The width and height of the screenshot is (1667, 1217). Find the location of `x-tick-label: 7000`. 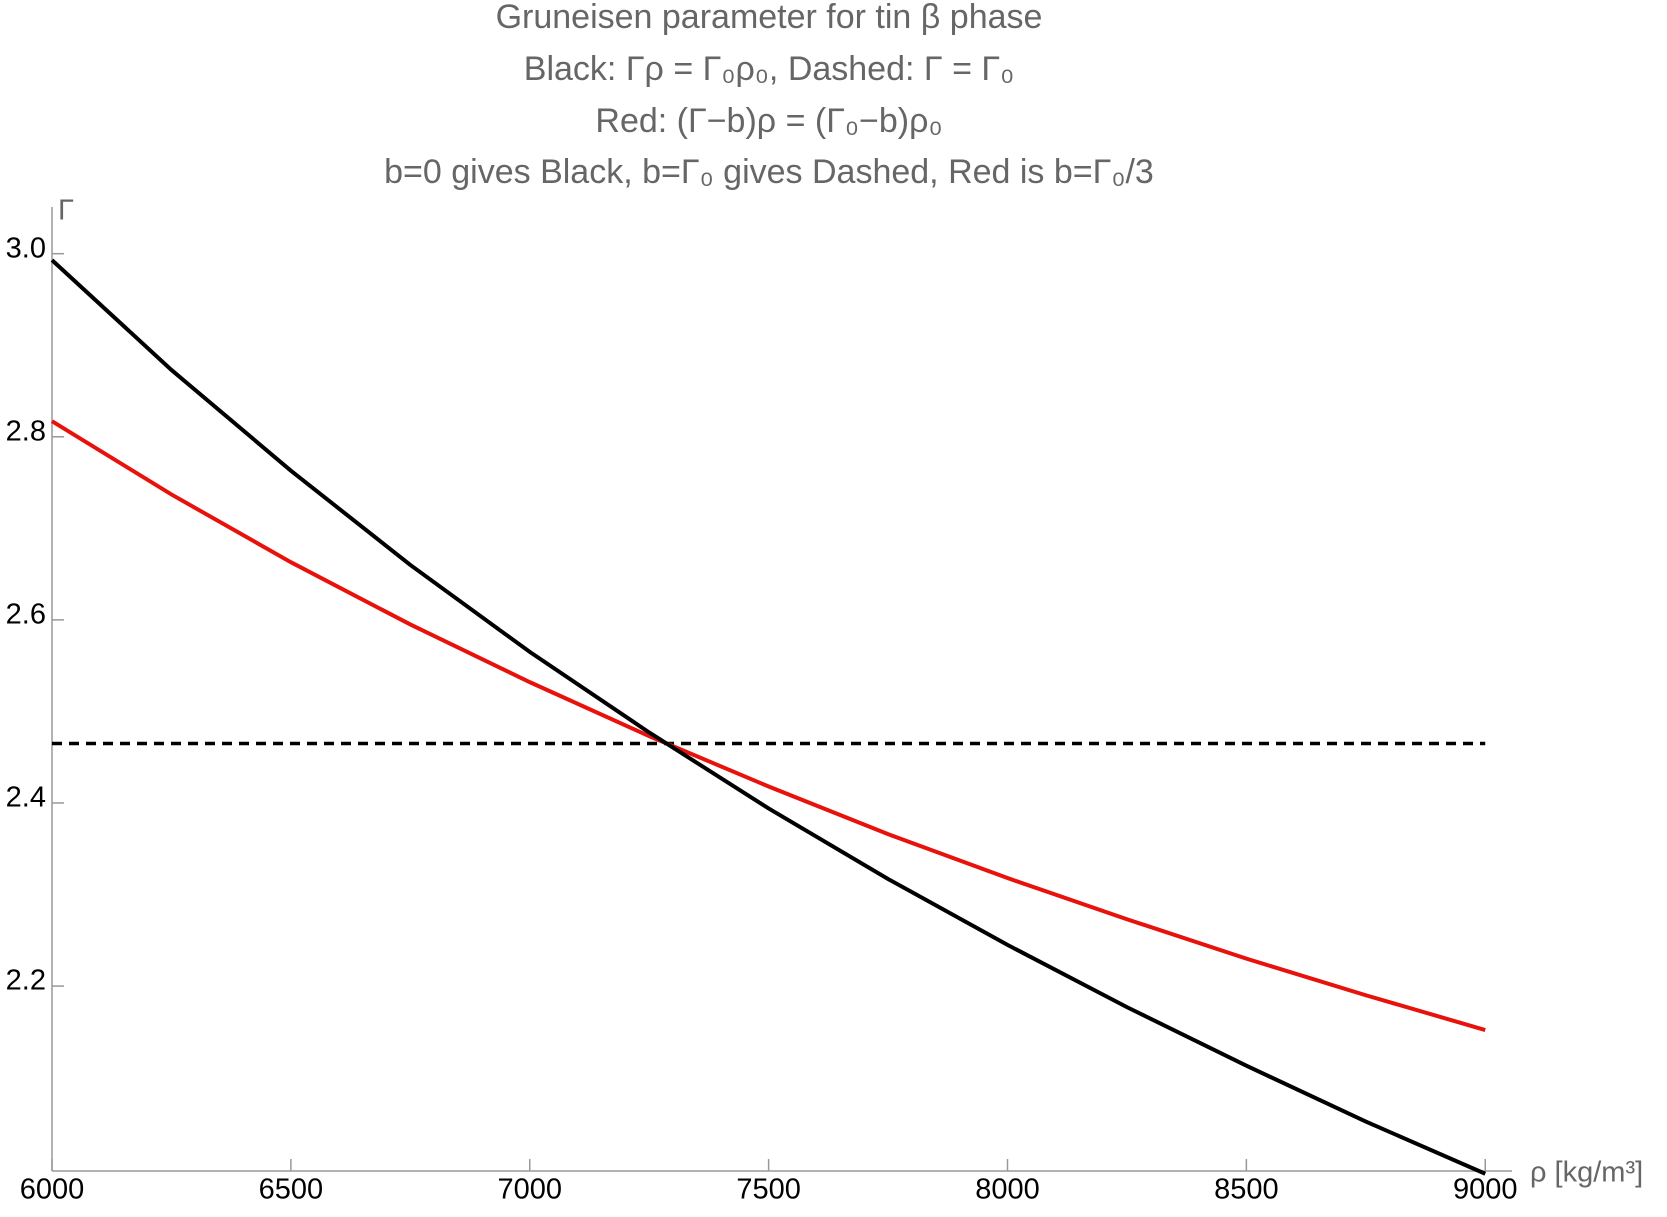

x-tick-label: 7000 is located at coordinates (529, 1190).